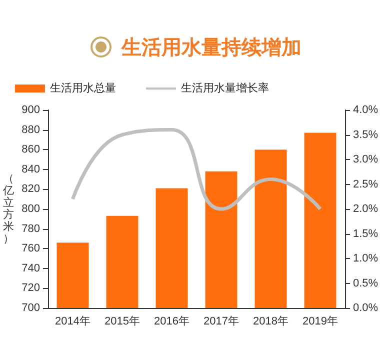 The image size is (391, 352). I want to click on y-tick-label: 700, so click(31, 308).